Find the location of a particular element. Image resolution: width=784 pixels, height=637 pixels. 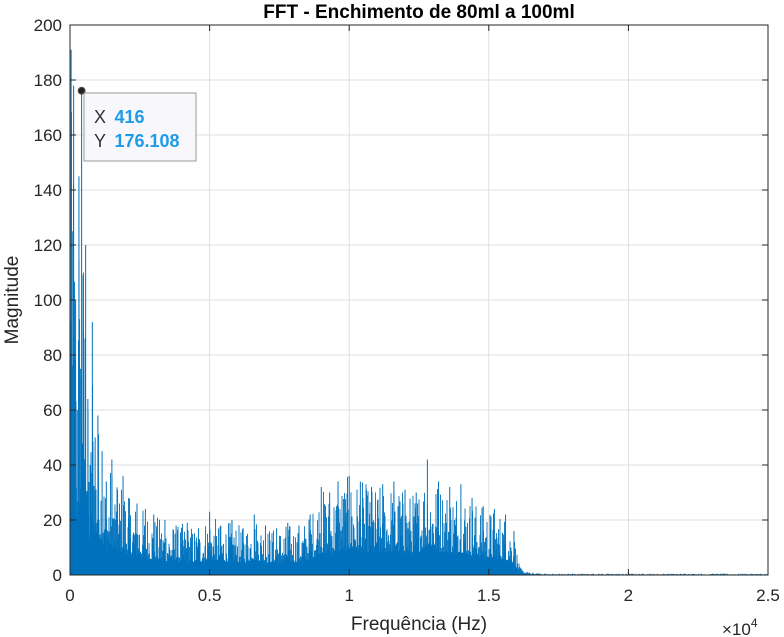

x-tick-label: 0 is located at coordinates (69, 595).